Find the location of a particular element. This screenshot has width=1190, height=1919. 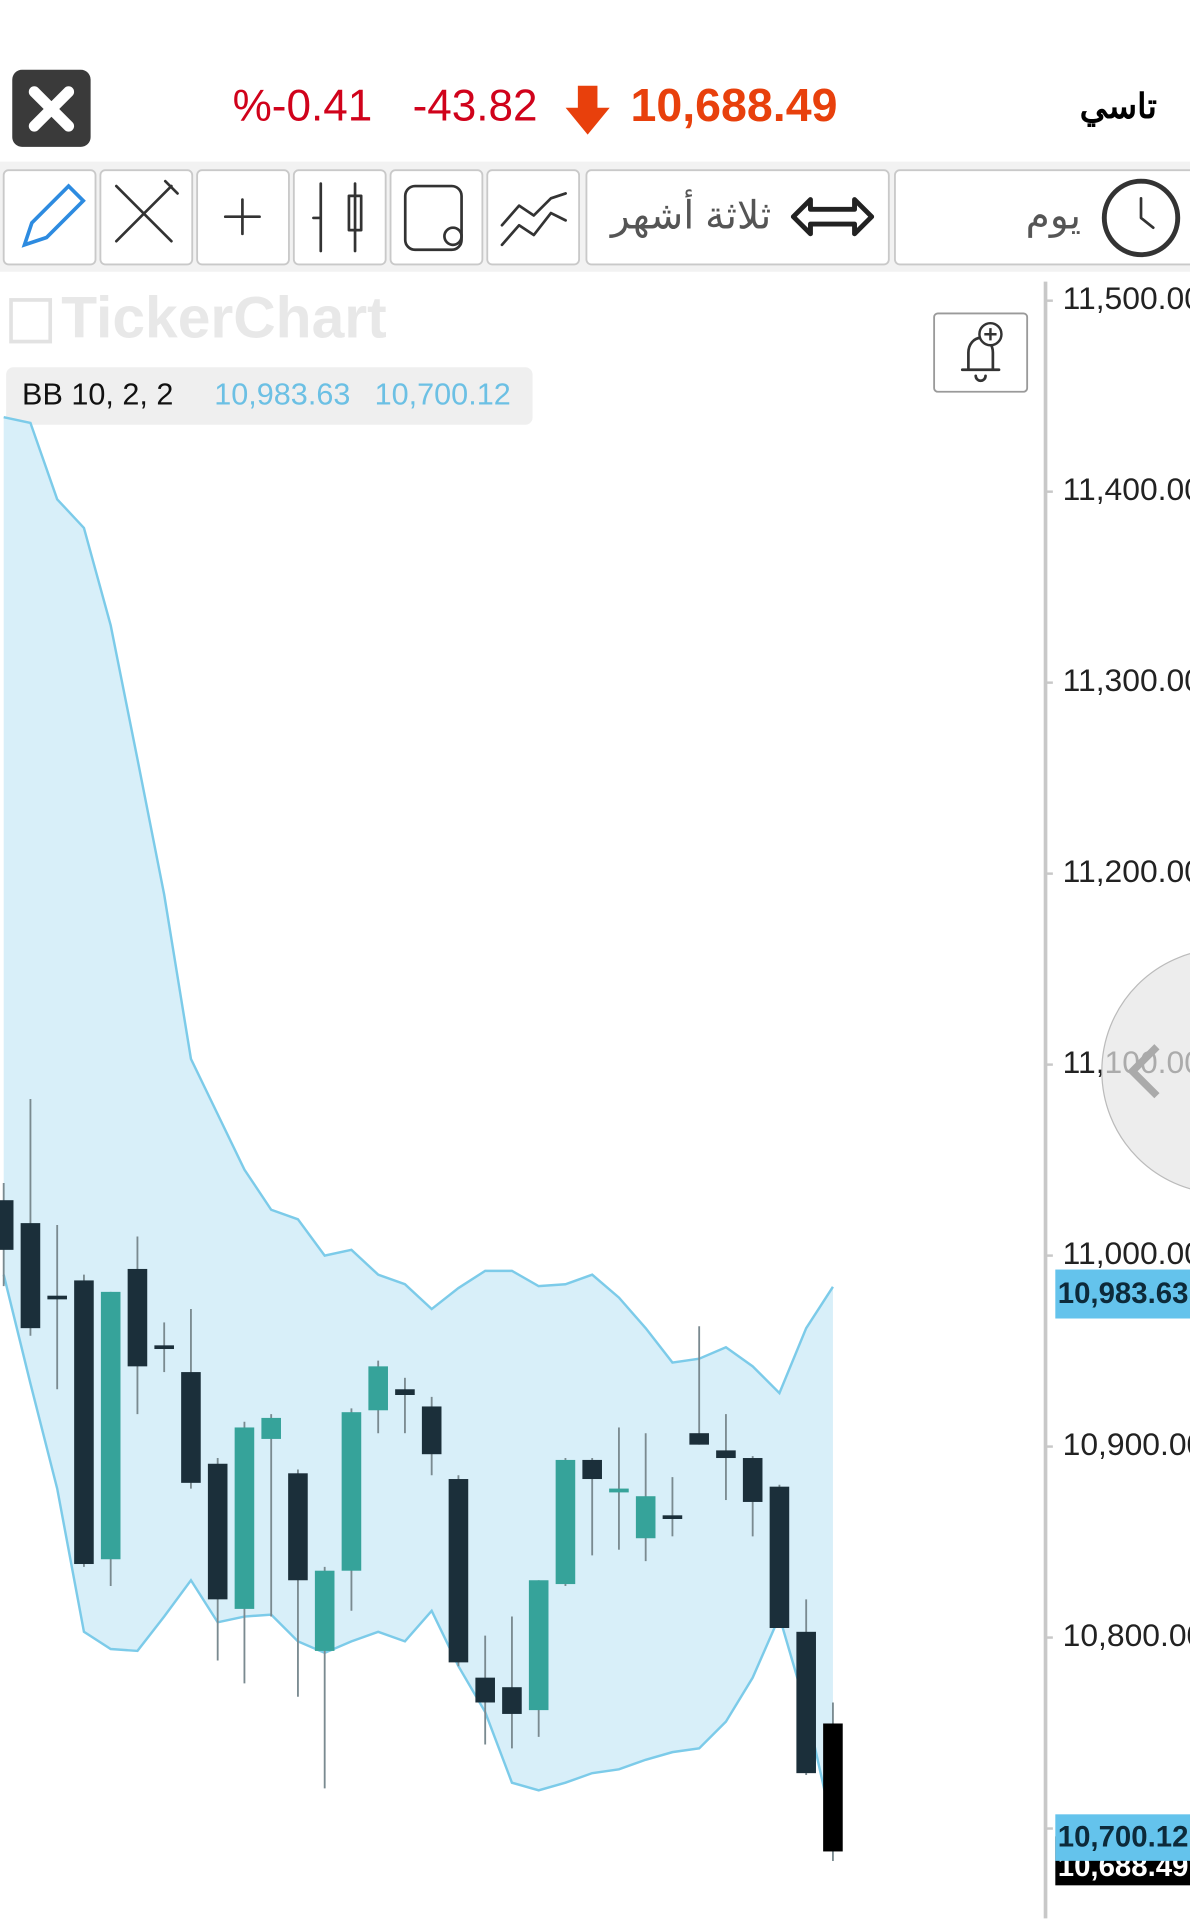

watermark-logo is located at coordinates (31, 321).